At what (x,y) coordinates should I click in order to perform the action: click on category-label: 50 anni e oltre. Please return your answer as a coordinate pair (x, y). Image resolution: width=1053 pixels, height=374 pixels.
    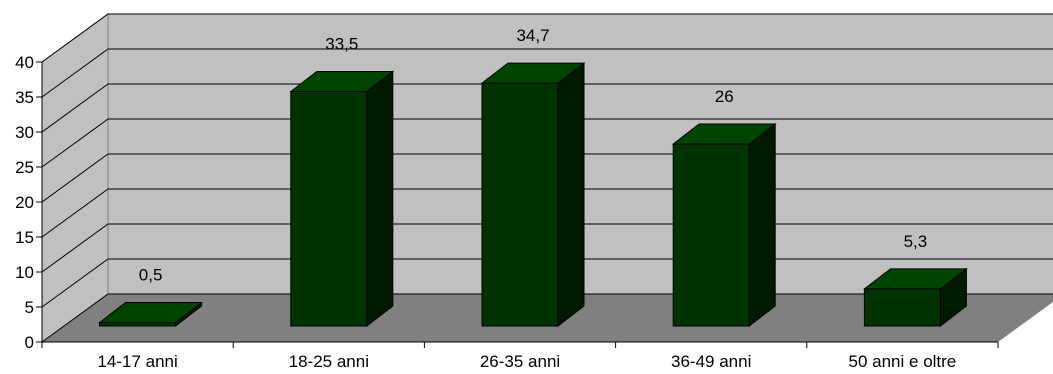
    Looking at the image, I should click on (903, 361).